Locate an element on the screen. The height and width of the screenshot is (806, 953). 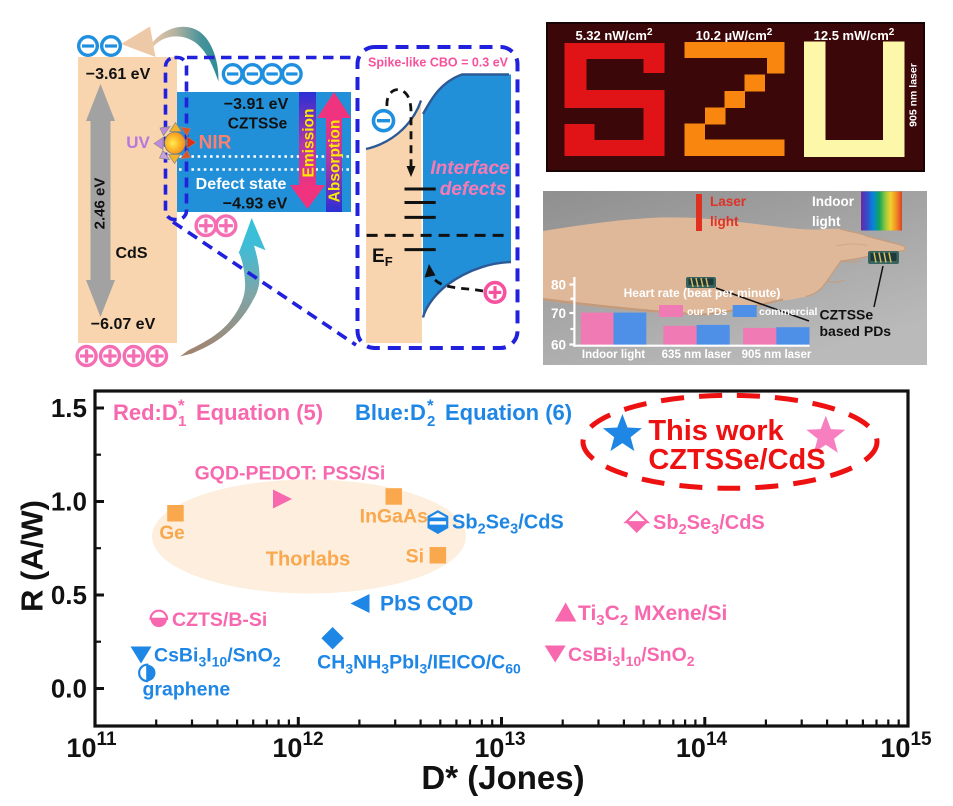
svg-text: Indoor light is located at coordinates (613, 355).